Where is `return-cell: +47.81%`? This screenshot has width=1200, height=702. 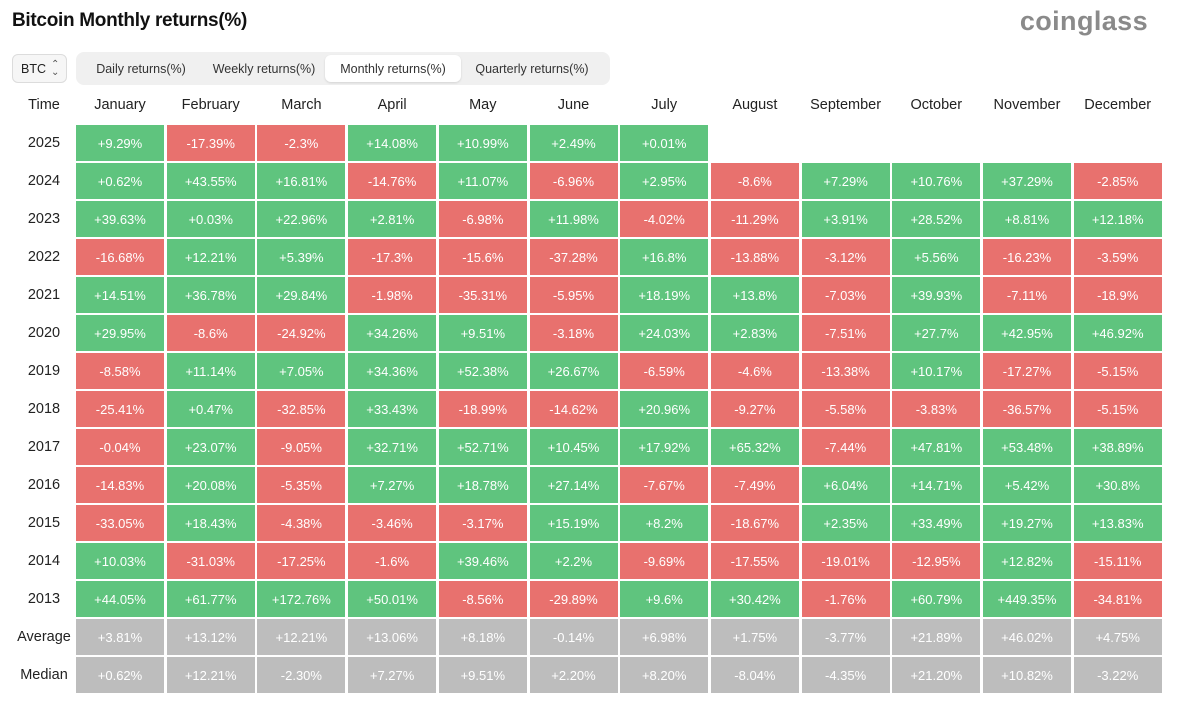 return-cell: +47.81% is located at coordinates (936, 447).